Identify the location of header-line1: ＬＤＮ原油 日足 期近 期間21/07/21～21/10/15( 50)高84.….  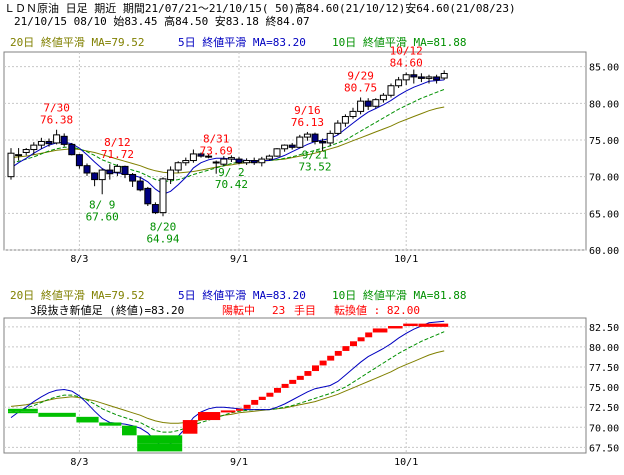
(260, 8).